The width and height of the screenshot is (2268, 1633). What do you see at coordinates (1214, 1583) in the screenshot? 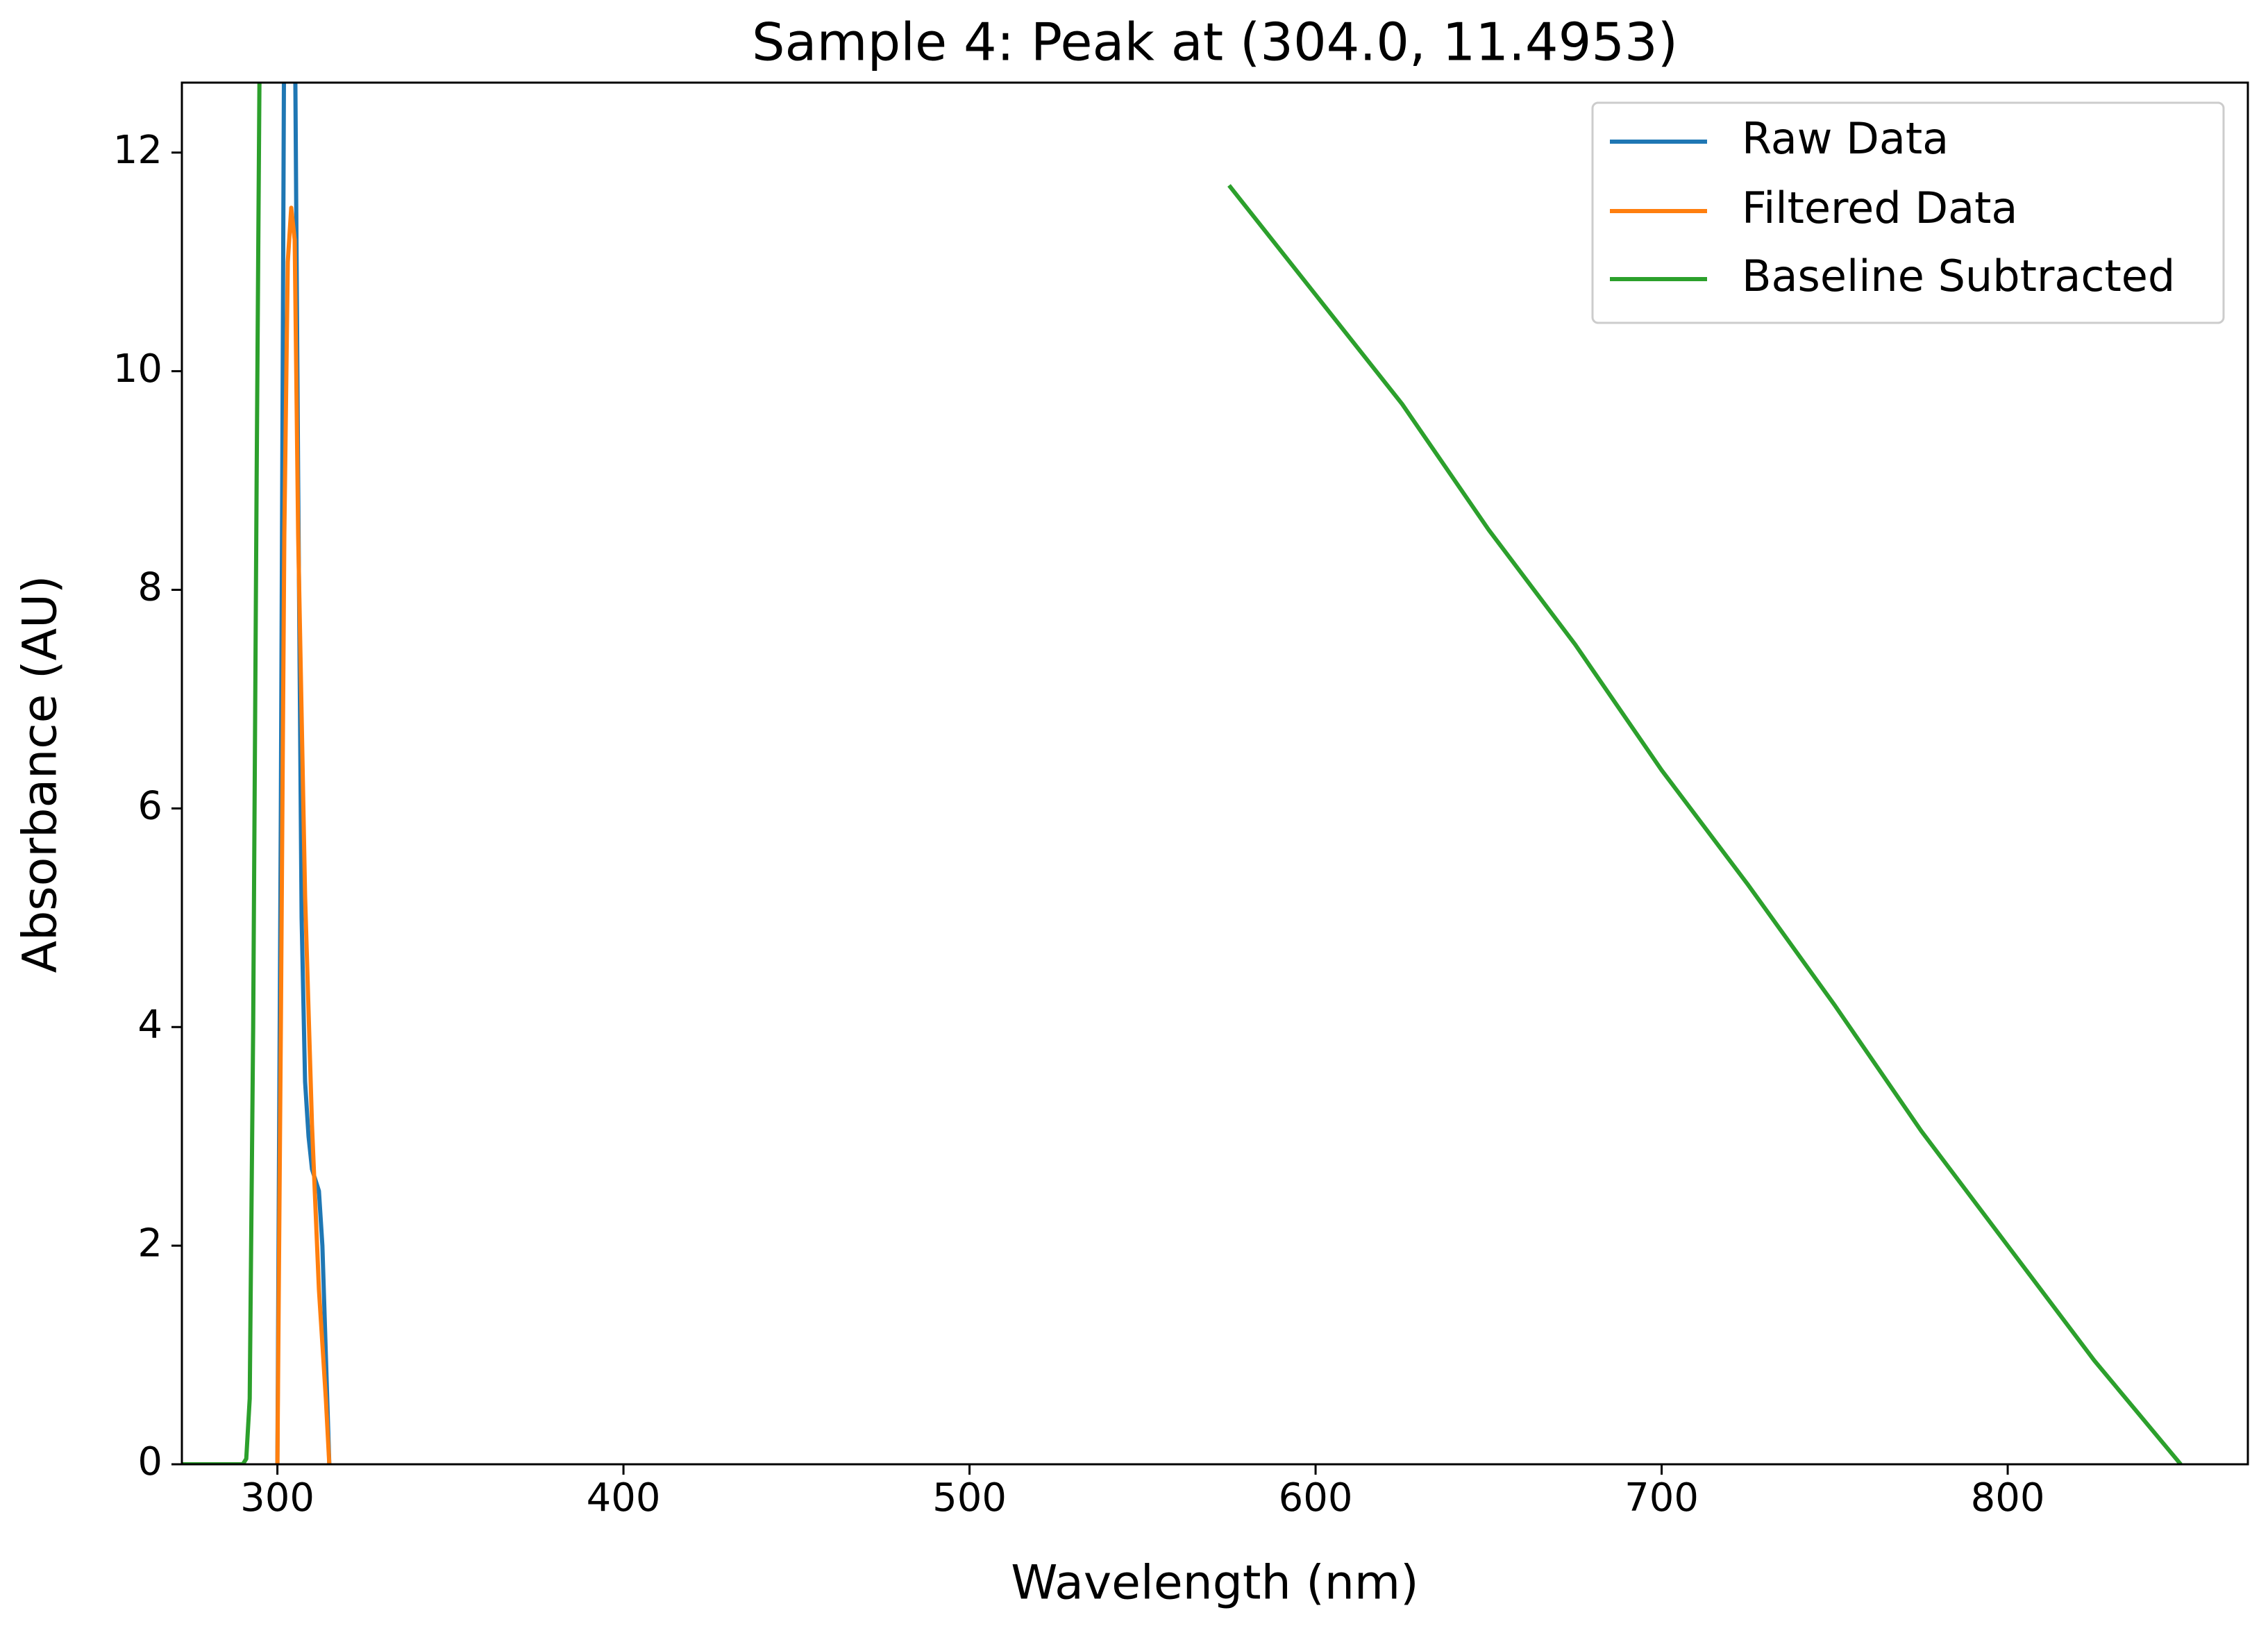
I see `x-axis-label: Wavelength (nm)` at bounding box center [1214, 1583].